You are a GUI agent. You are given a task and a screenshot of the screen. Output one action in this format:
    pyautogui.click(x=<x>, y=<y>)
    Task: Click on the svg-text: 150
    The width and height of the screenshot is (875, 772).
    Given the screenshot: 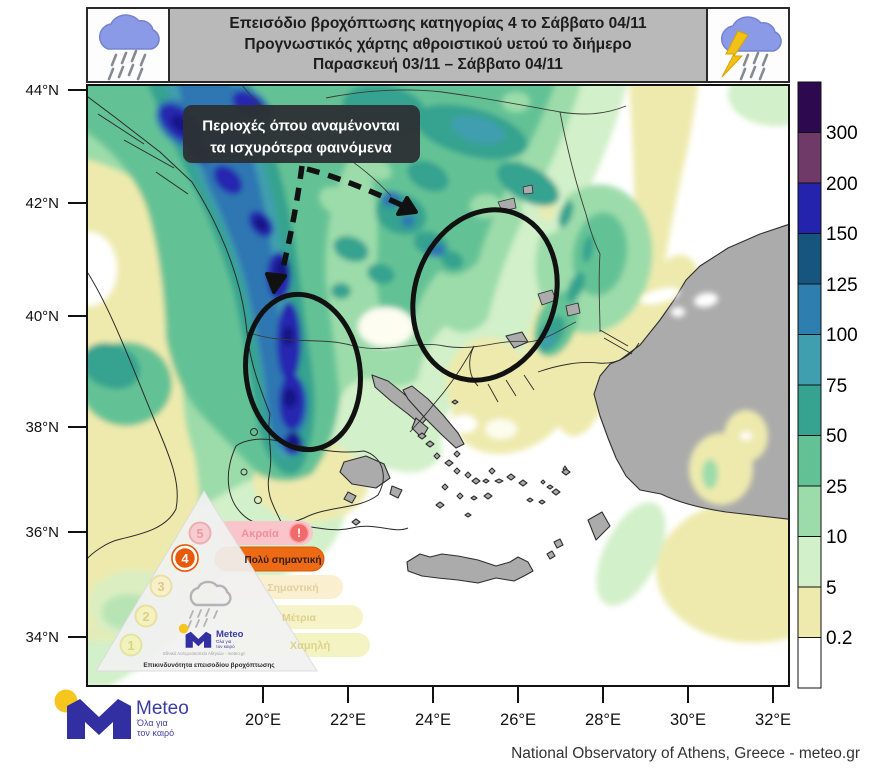 What is the action you would take?
    pyautogui.click(x=842, y=234)
    